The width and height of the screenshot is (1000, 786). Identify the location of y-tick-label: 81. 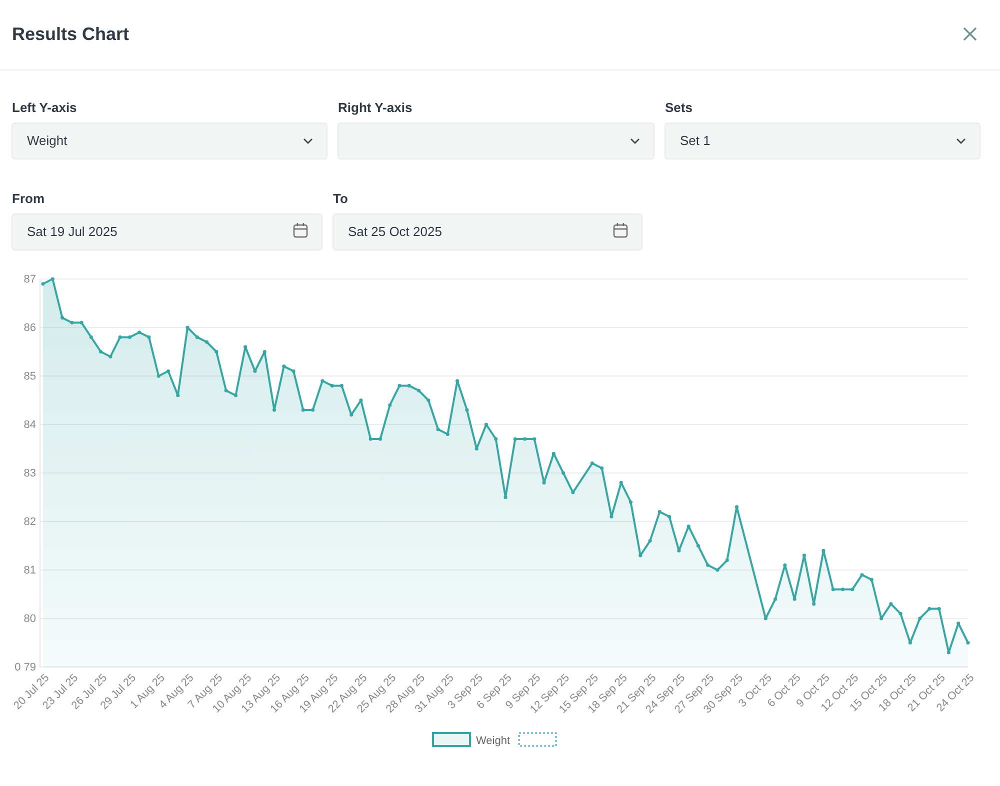
(30, 570).